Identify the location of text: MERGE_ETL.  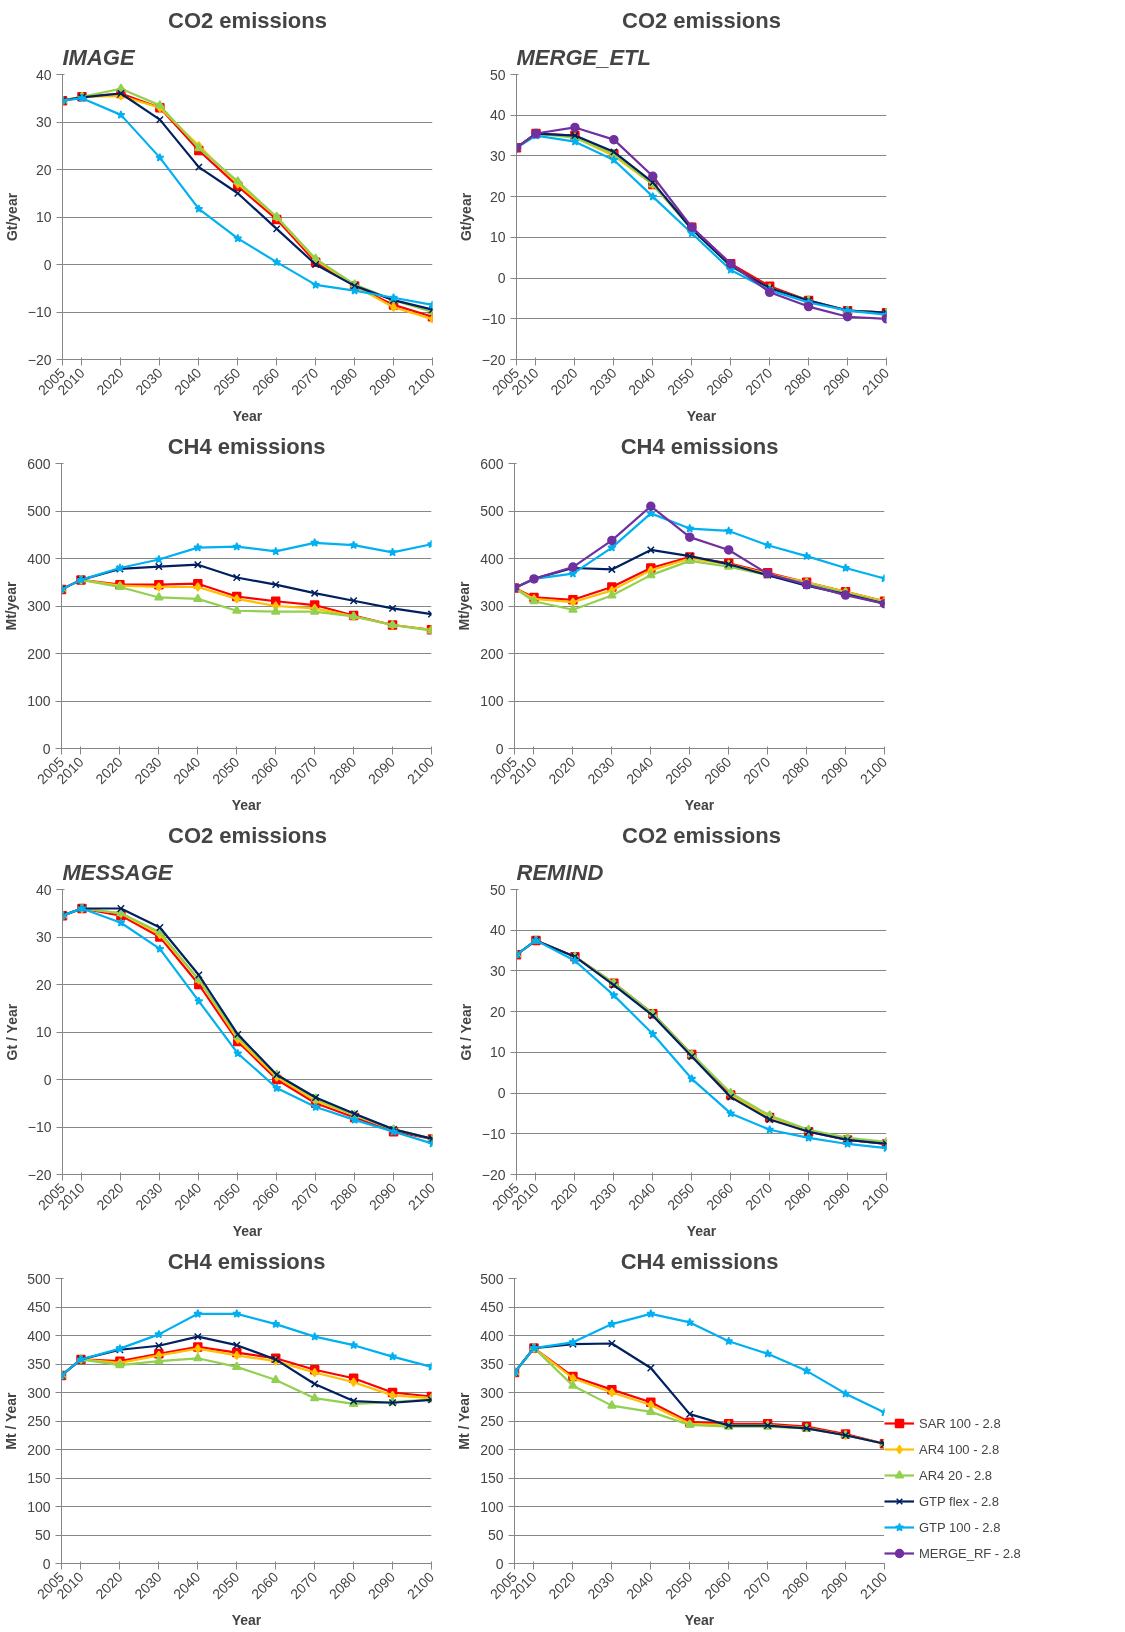
(583, 57).